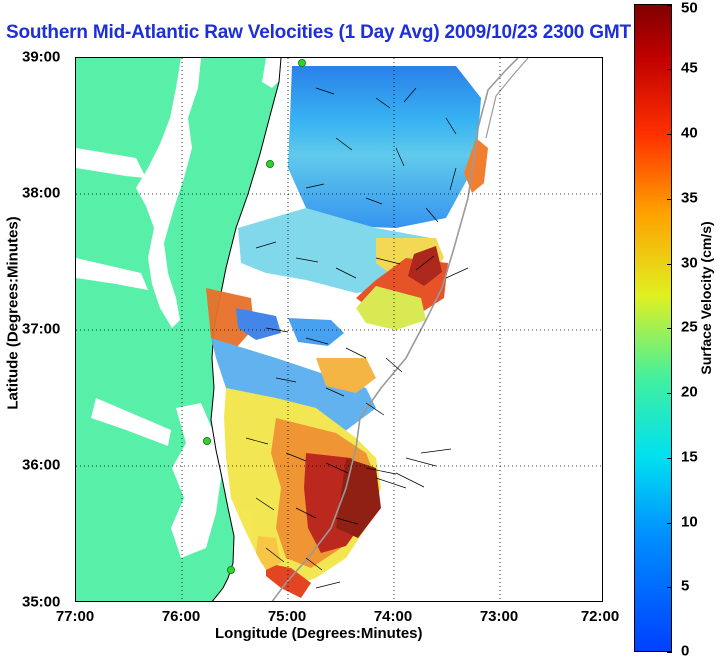 Image resolution: width=724 pixels, height=660 pixels. Describe the element at coordinates (689, 457) in the screenshot. I see `colorbar-tick-label: 15` at that location.